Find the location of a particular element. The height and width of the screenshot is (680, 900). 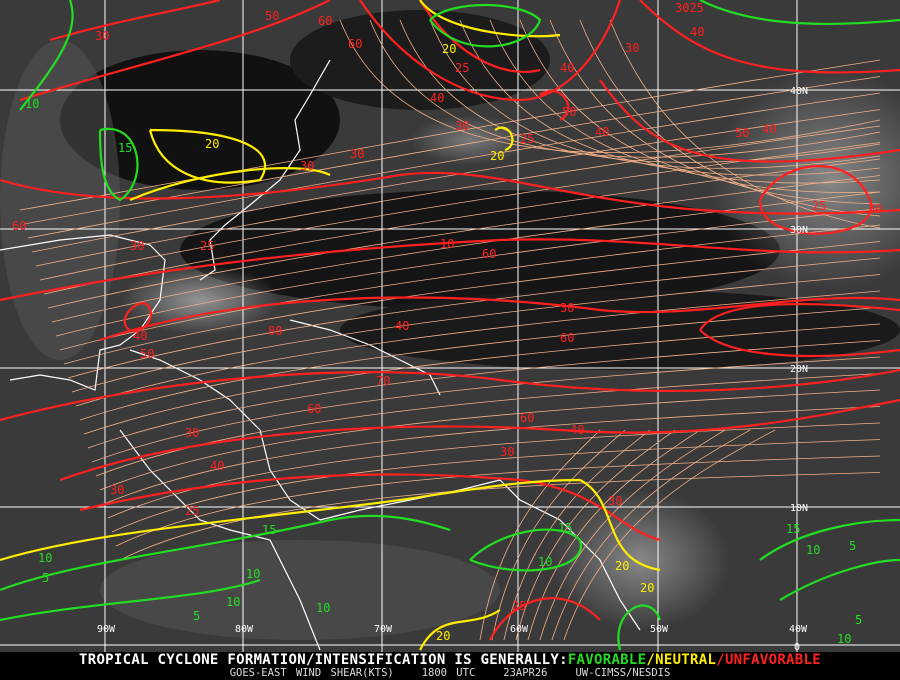

longitude-label: 50W is located at coordinates (659, 629).